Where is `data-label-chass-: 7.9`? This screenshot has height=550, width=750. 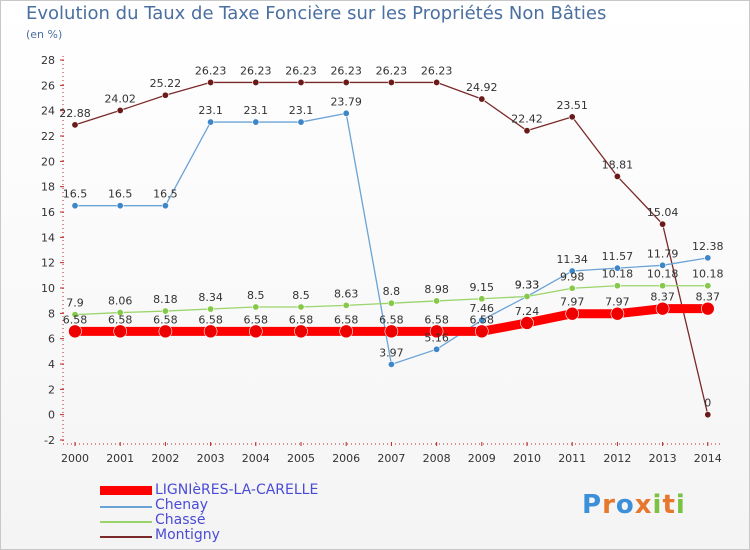 data-label-chass-: 7.9 is located at coordinates (75, 303).